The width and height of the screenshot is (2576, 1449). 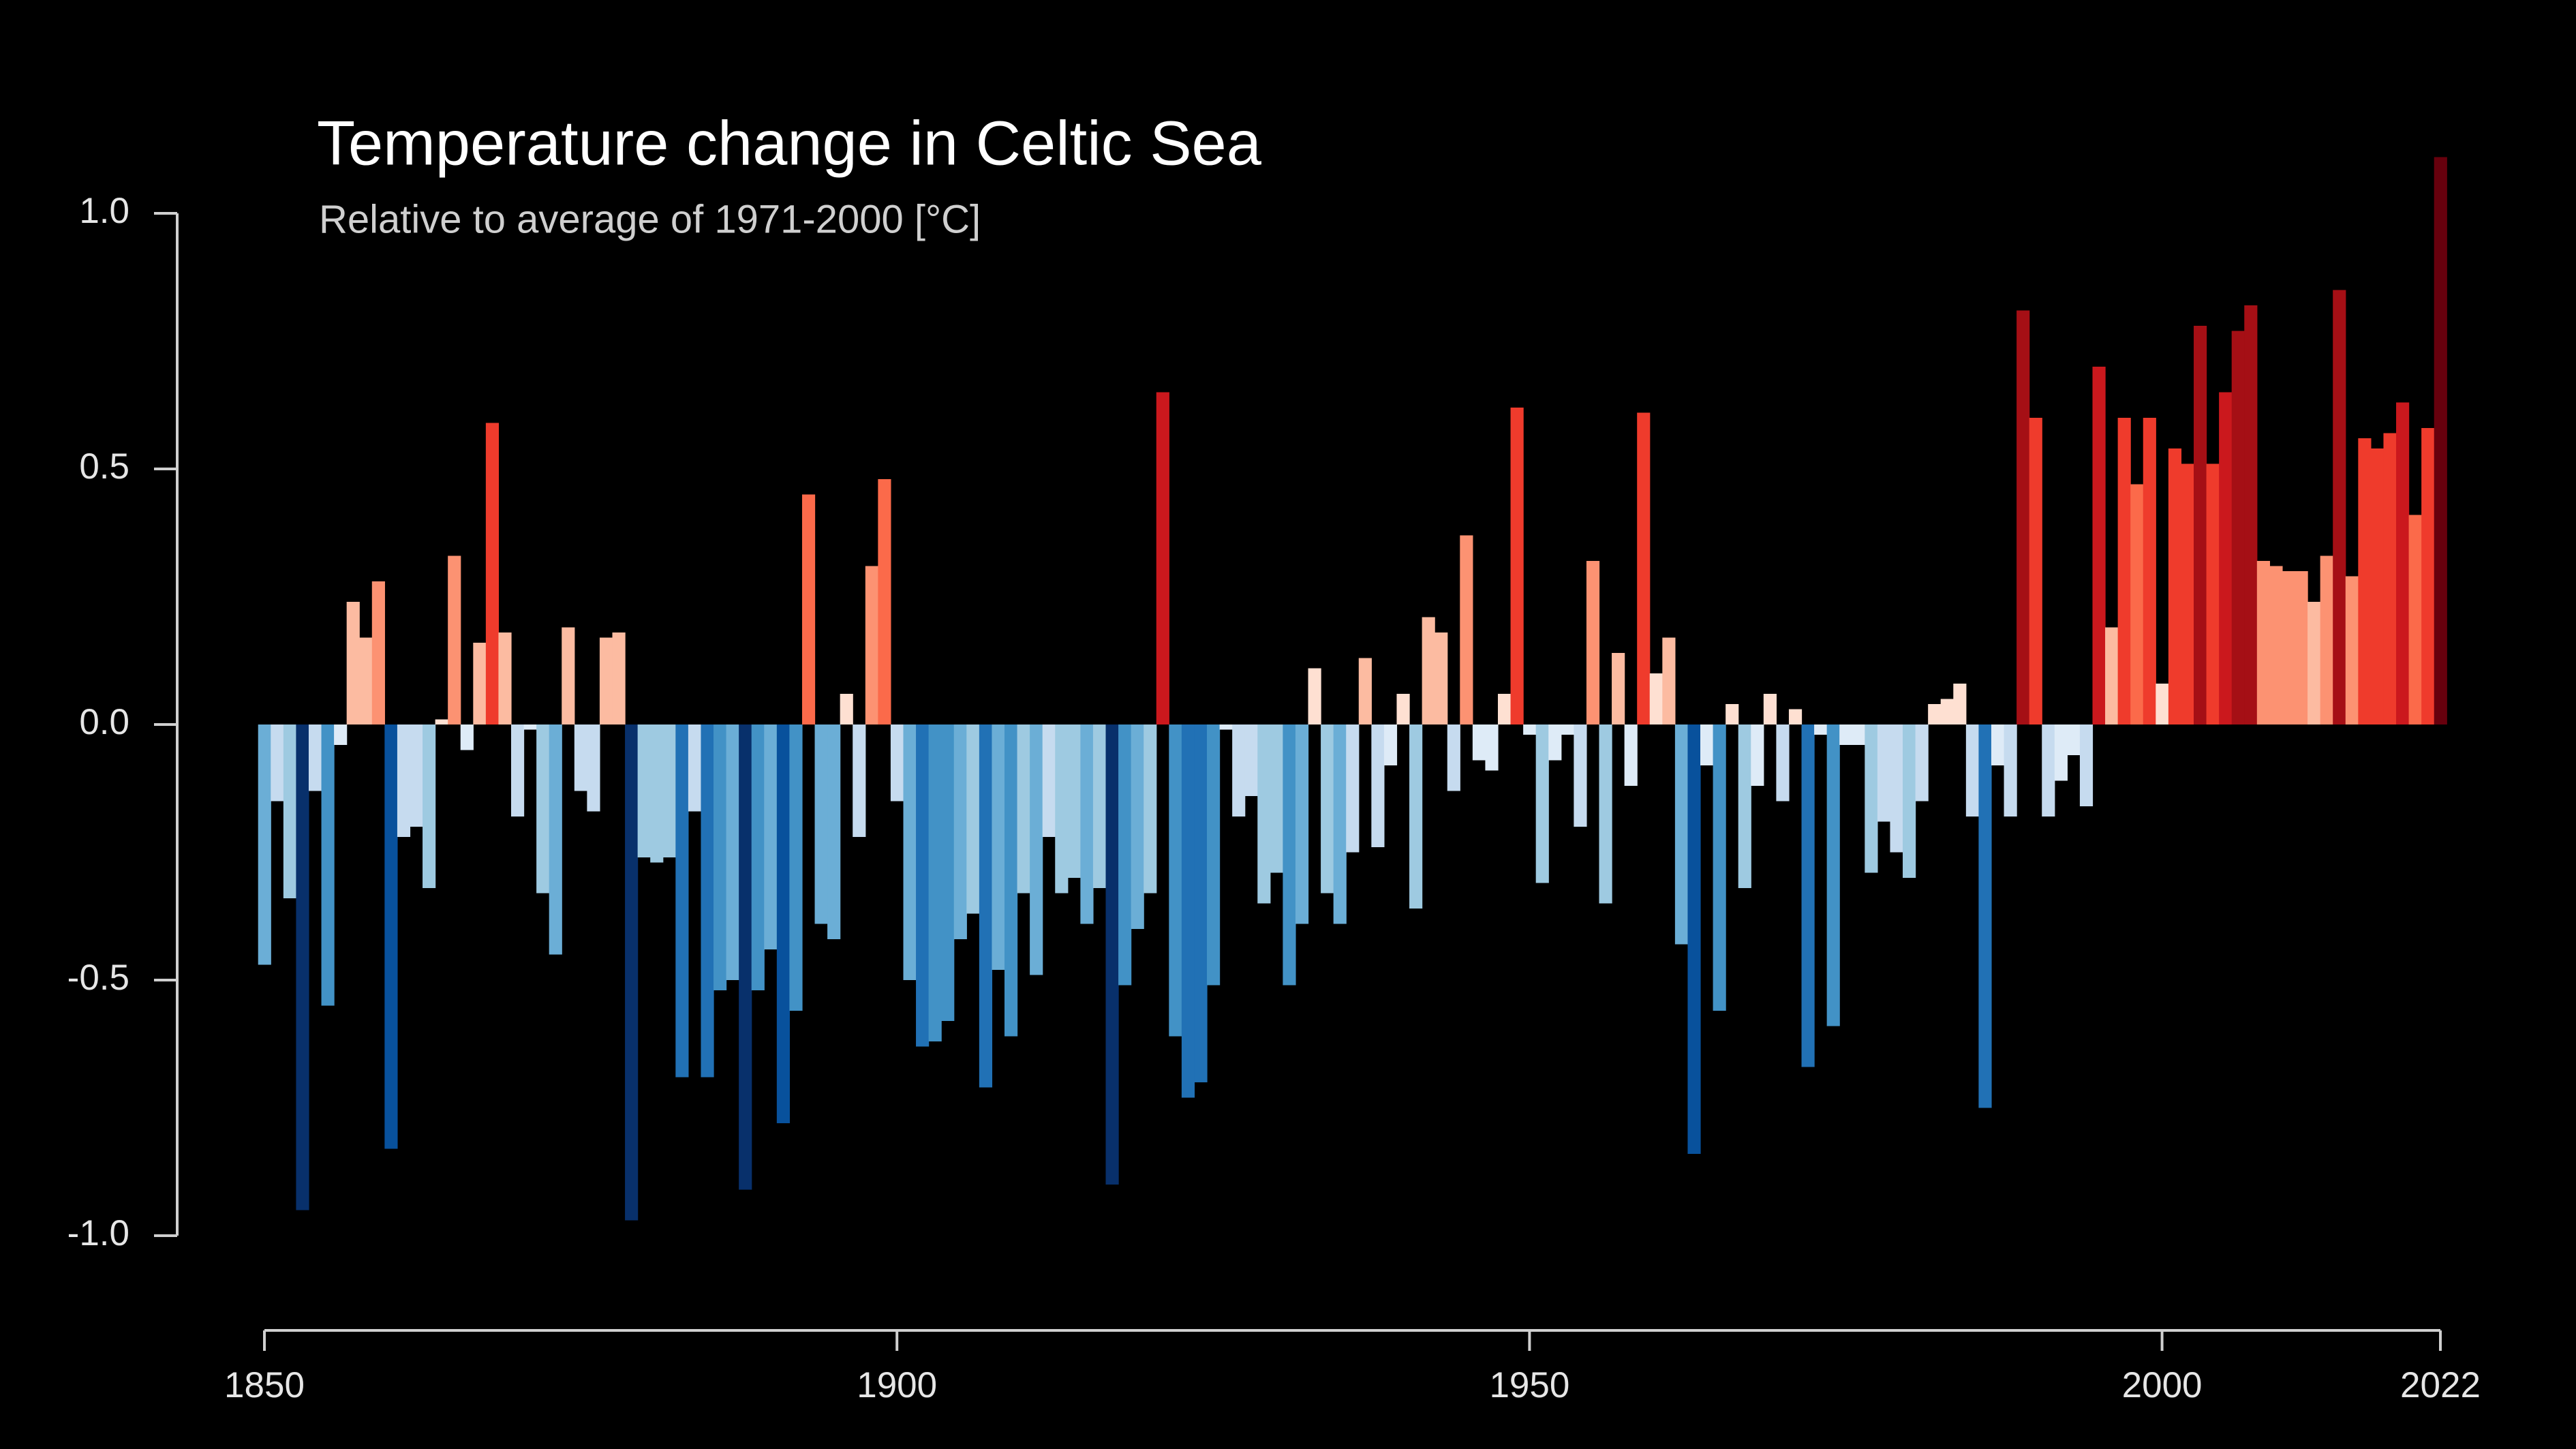 What do you see at coordinates (650, 219) in the screenshot?
I see `chart-subtitle: Relative to average of 1971-2000 [°C]` at bounding box center [650, 219].